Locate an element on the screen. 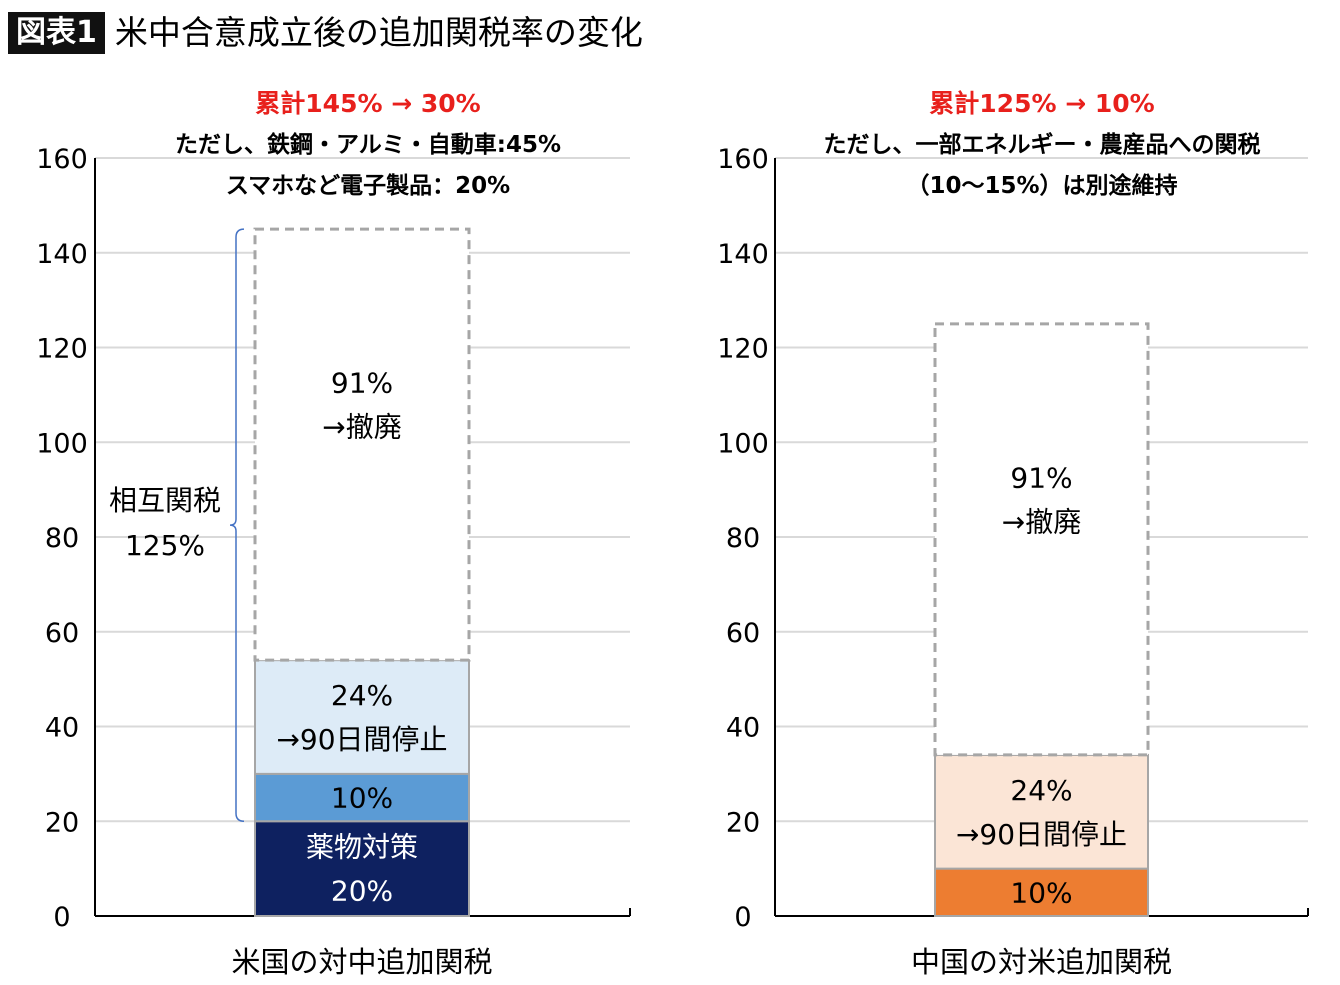  x-category-label: 米国の対中追加関税 is located at coordinates (361, 962).